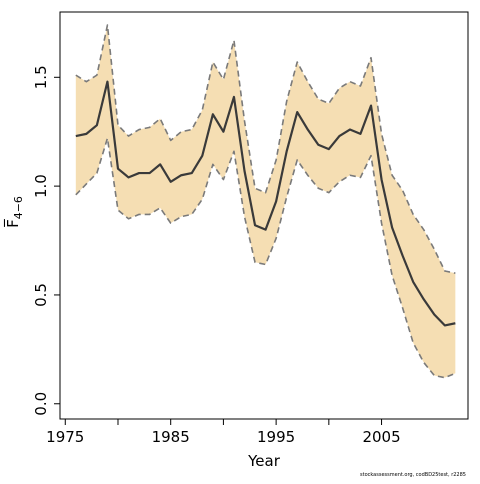 The width and height of the screenshot is (480, 484). Describe the element at coordinates (381, 437) in the screenshot. I see `x-tick-label-2005: 2005` at that location.